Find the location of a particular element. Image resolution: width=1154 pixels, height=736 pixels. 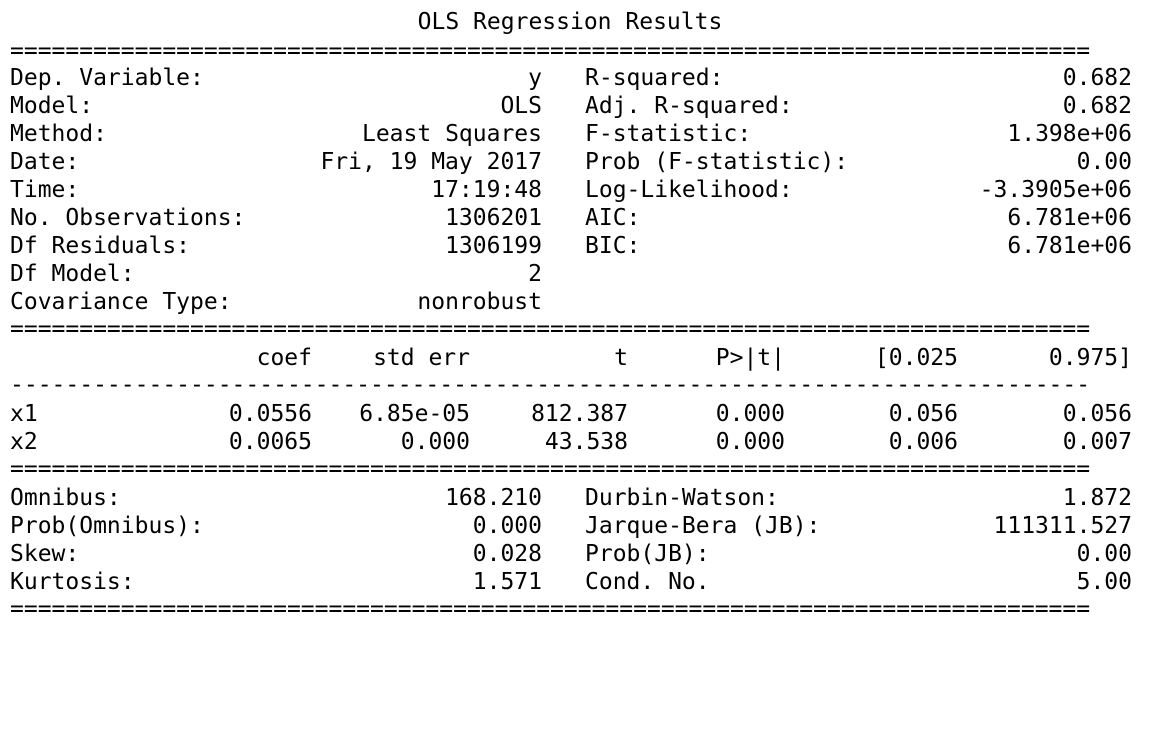

diagnostics-row: Skew: 0.028 Prob(JB): 0.00 is located at coordinates (577, 554).